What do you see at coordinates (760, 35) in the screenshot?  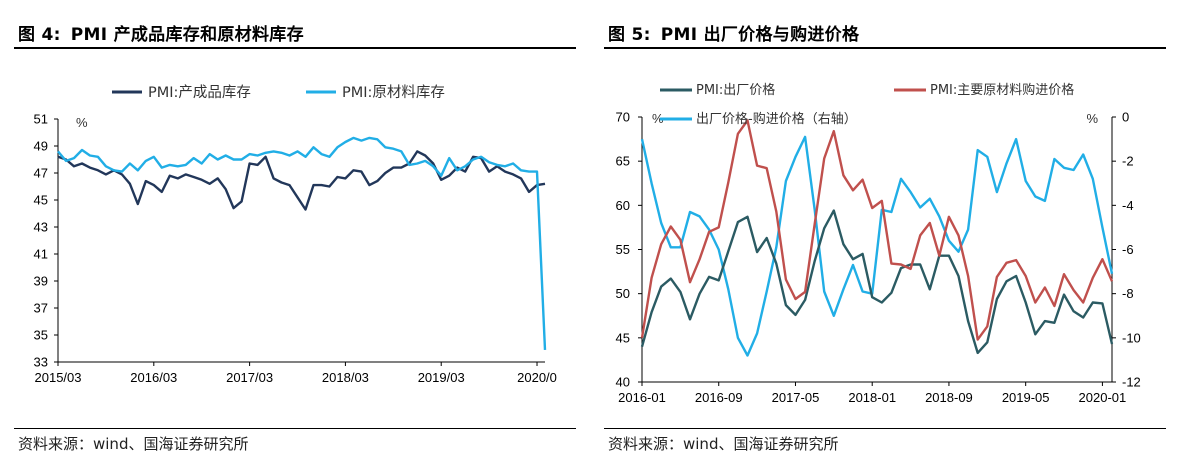 I see `figure-5-title-text: PMI 出厂价格与购进价格` at bounding box center [760, 35].